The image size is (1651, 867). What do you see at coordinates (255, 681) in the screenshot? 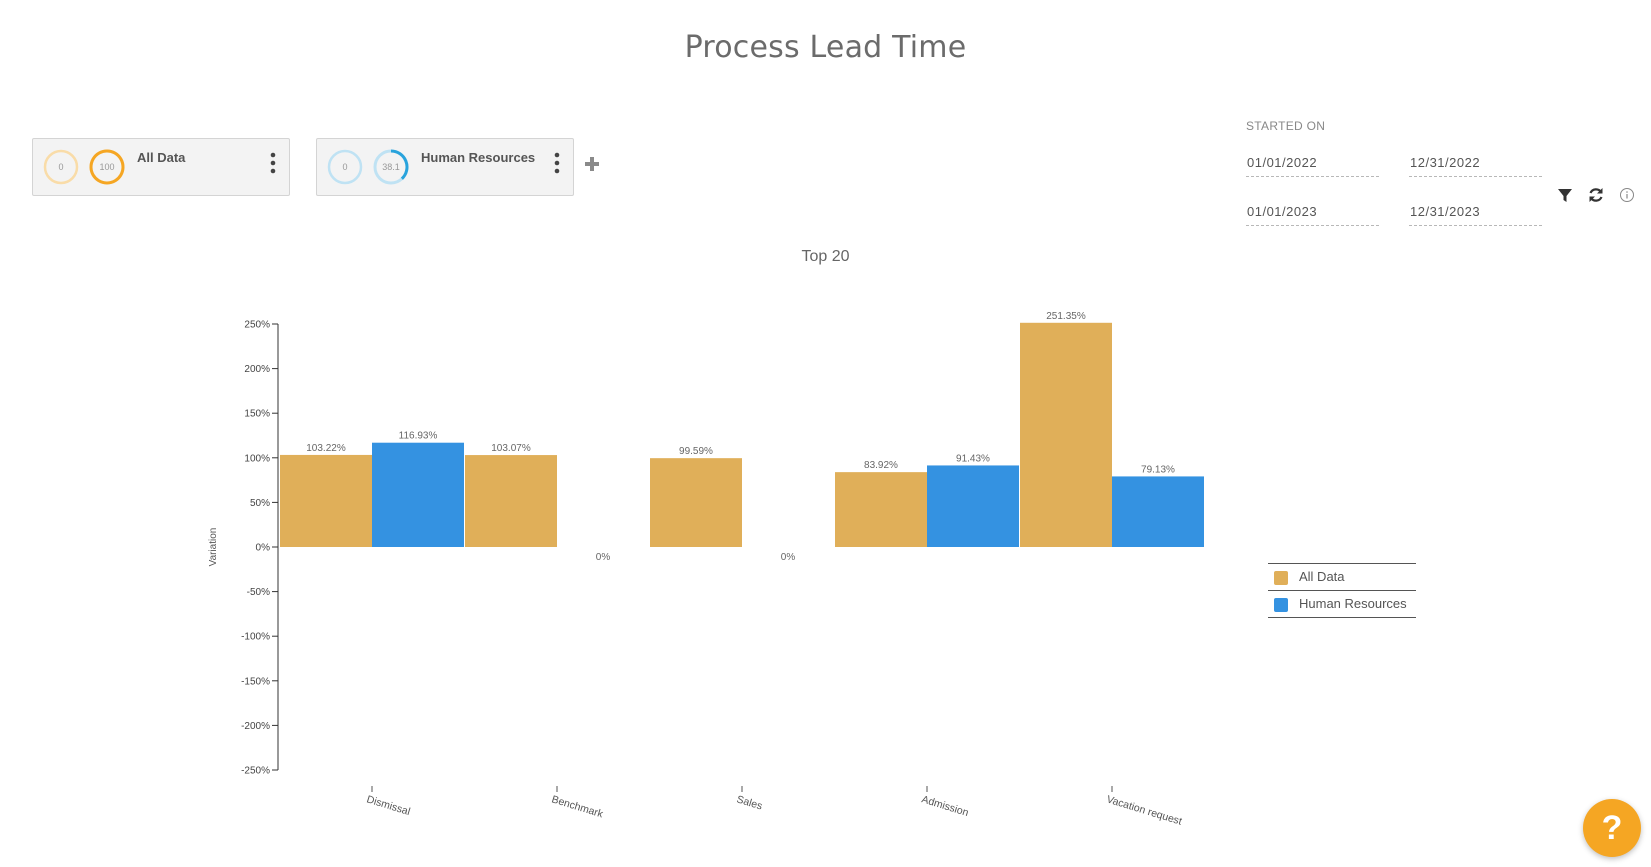
I see `y-tick-label: -150%` at bounding box center [255, 681].